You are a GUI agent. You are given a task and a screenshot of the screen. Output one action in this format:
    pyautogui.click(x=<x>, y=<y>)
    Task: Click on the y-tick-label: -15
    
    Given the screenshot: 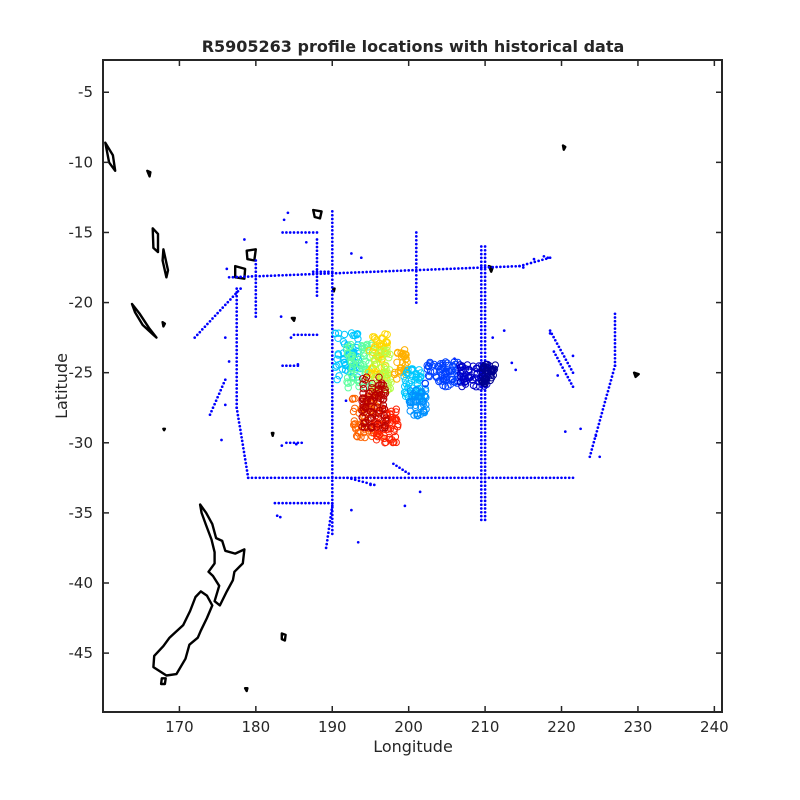 What is the action you would take?
    pyautogui.click(x=81, y=232)
    